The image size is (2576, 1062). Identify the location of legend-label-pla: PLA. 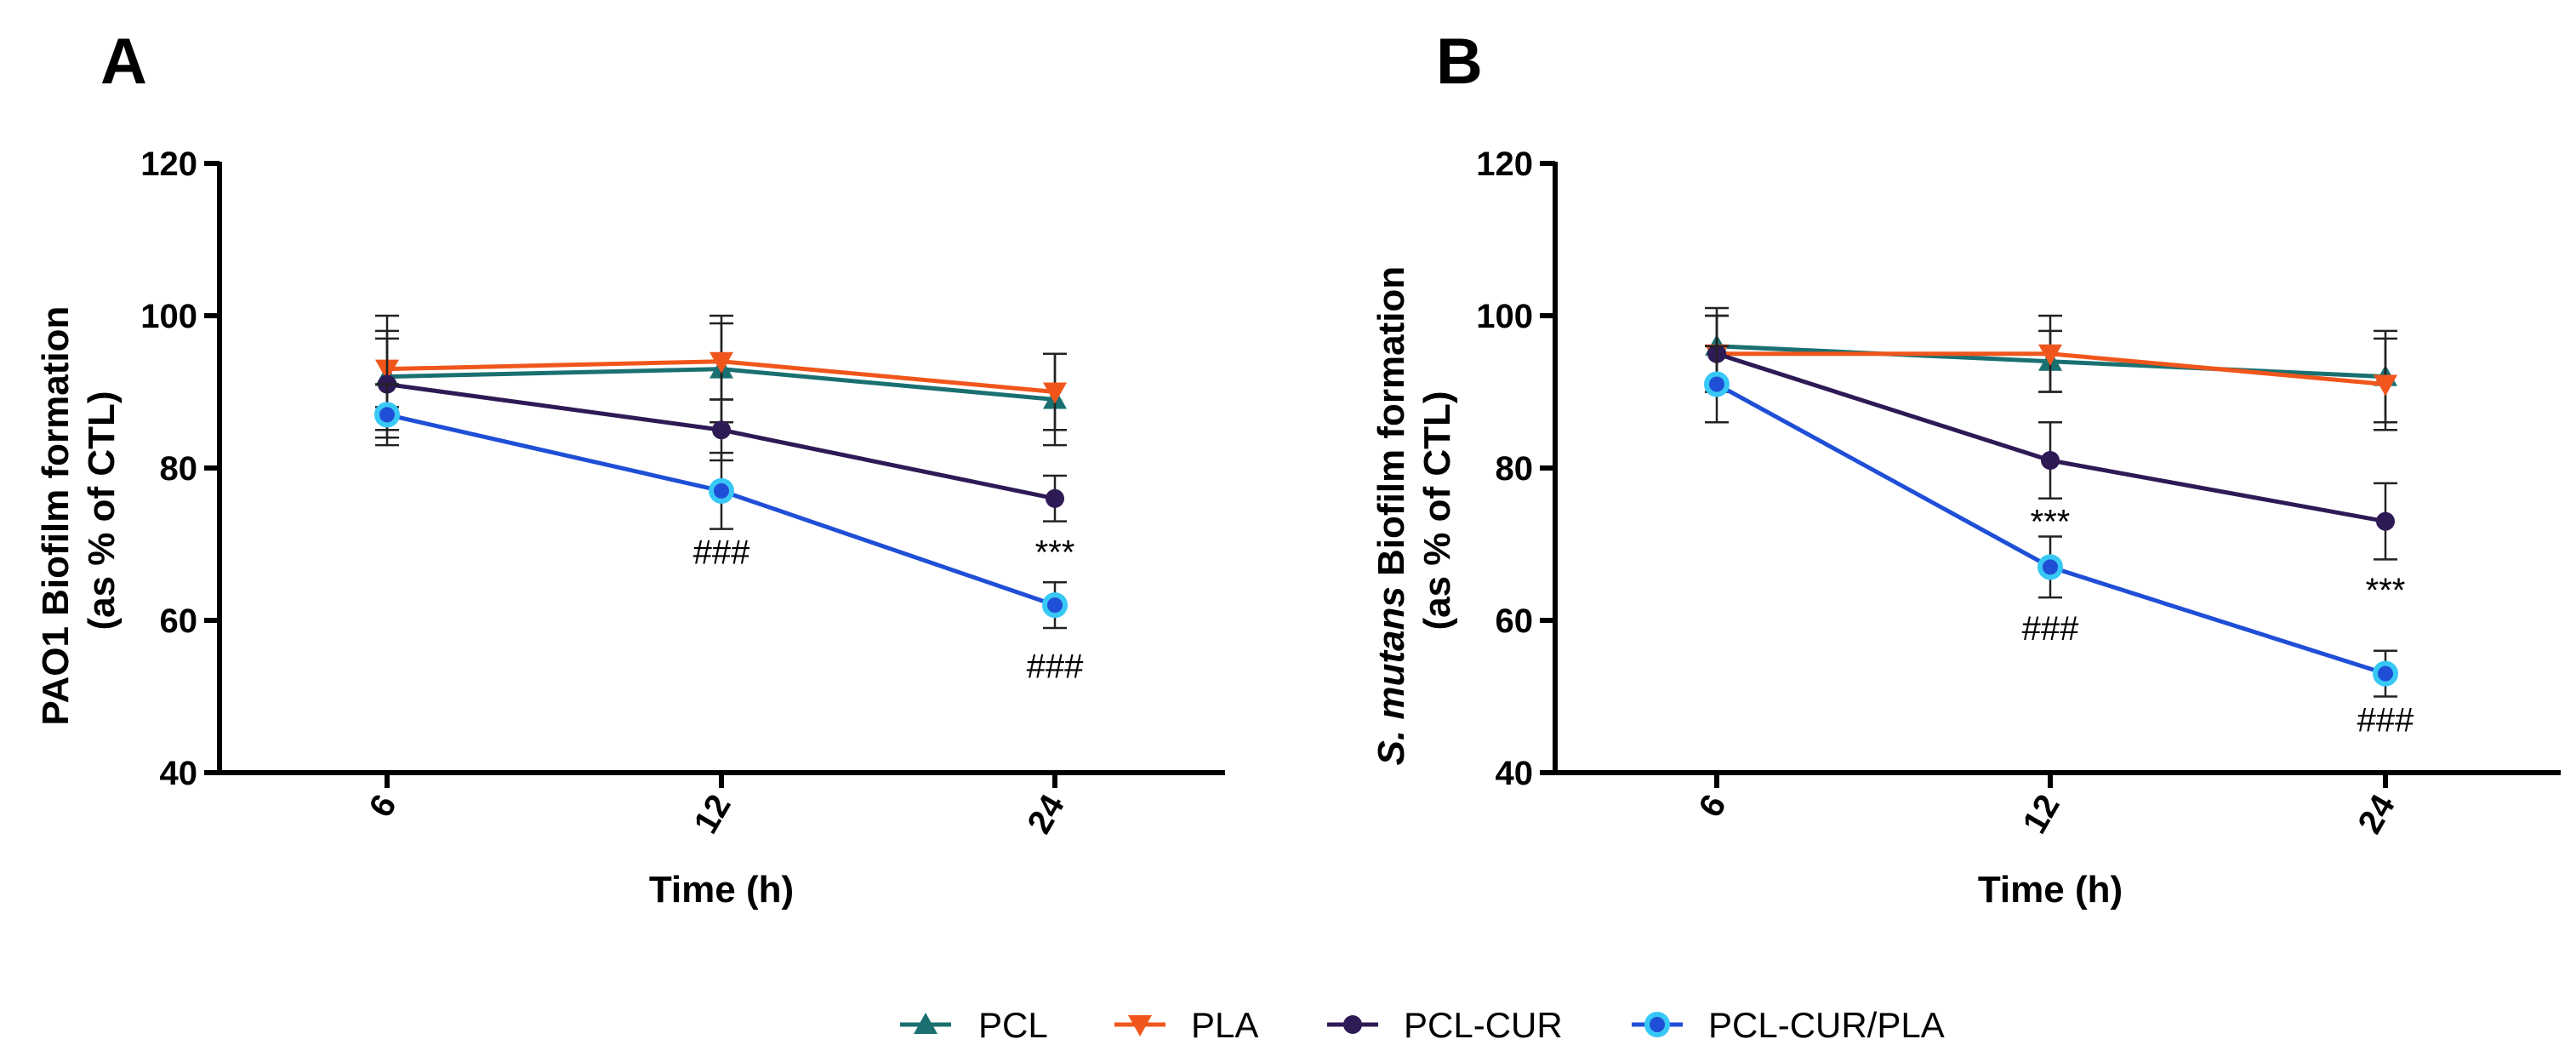
(1225, 1025).